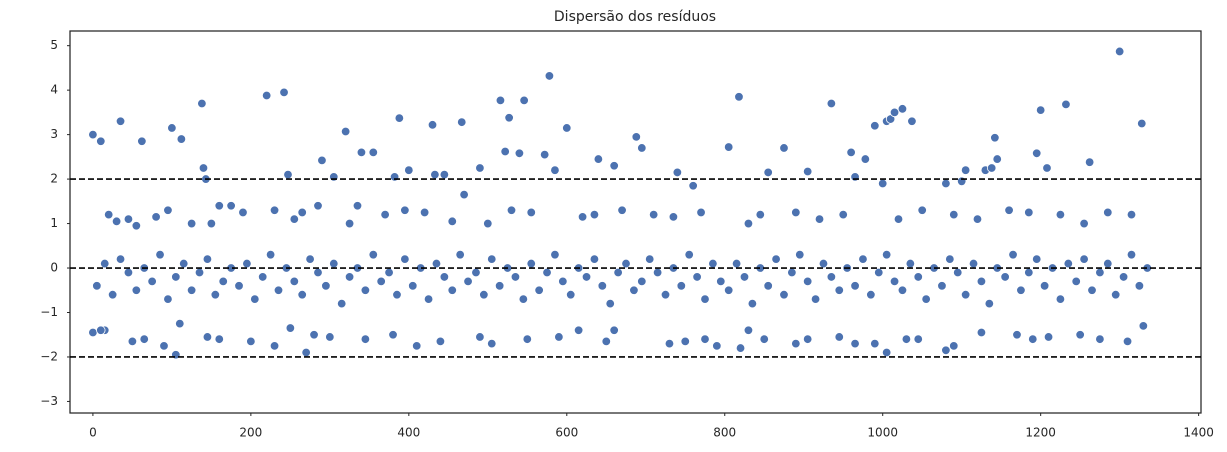  What do you see at coordinates (54, 223) in the screenshot?
I see `y-tick-label: 1` at bounding box center [54, 223].